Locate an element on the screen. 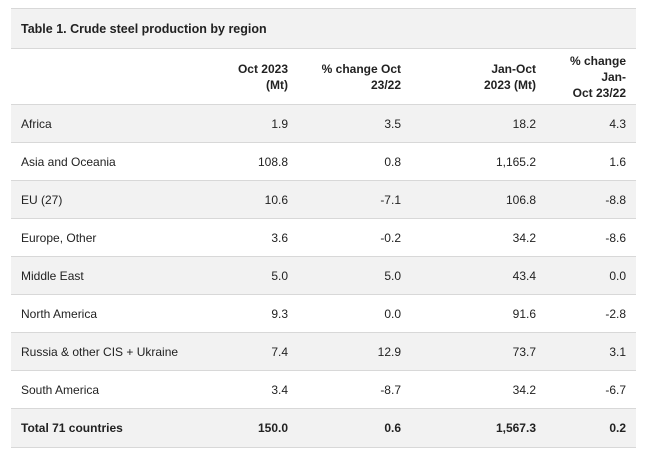 This screenshot has width=646, height=461. table-row: Europe, Other 3.6 -0.2 34.2 -8.6 is located at coordinates (324, 237).